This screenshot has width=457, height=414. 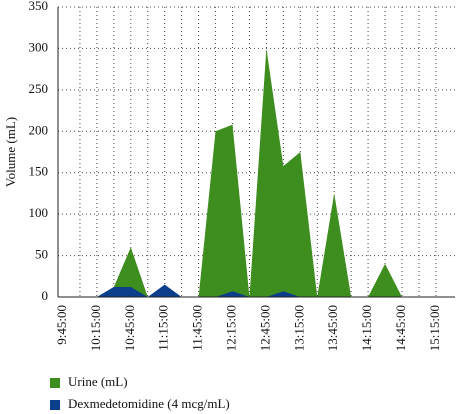 I want to click on y-tick-label: 250, so click(x=39, y=88).